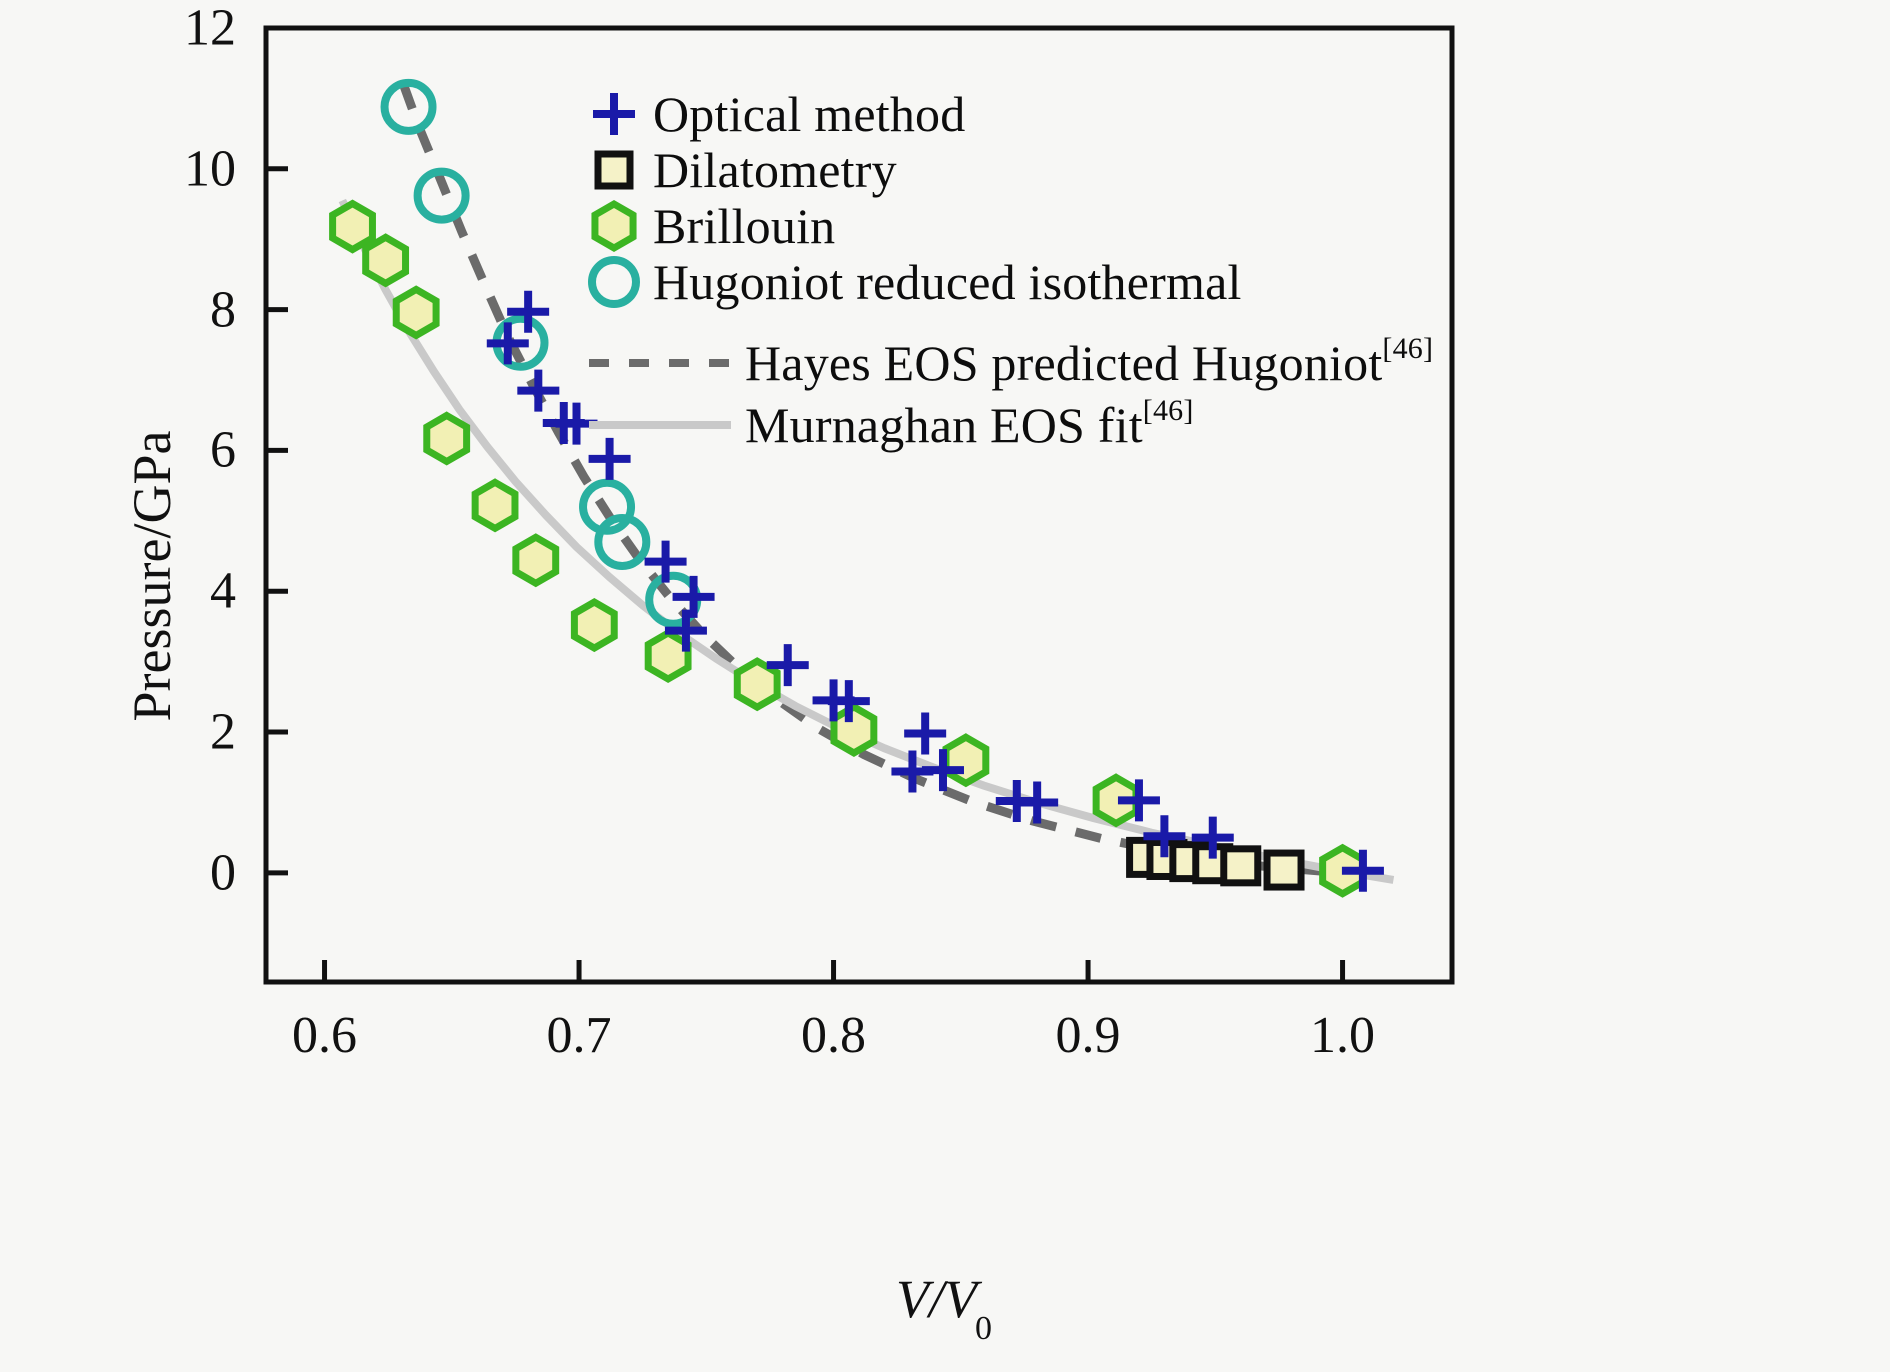  Describe the element at coordinates (809, 114) in the screenshot. I see `legend-label: Optical method` at that location.